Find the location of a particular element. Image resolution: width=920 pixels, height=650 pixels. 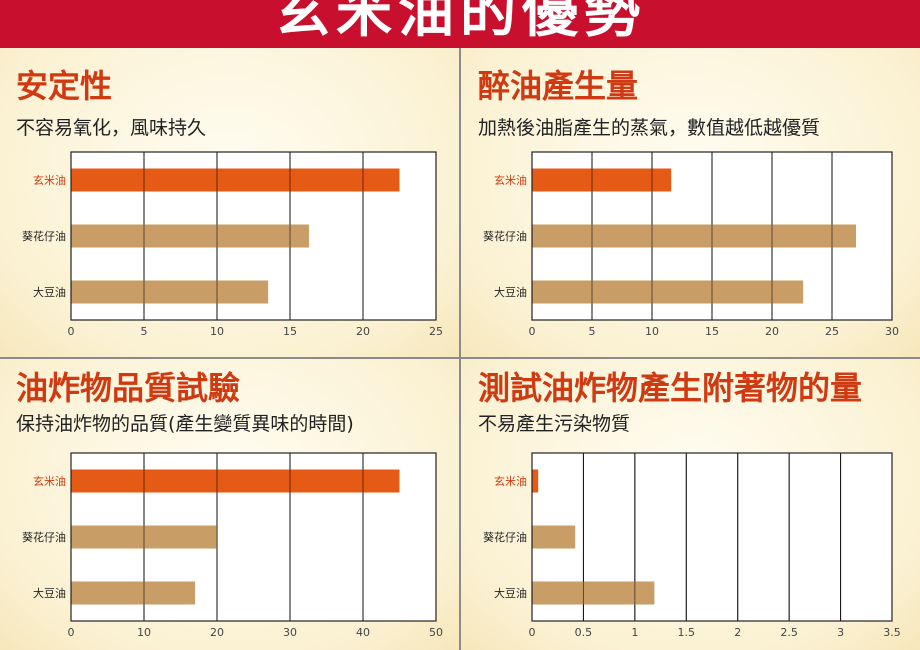

header-title: 玄米油的優勢 is located at coordinates (460, 22).